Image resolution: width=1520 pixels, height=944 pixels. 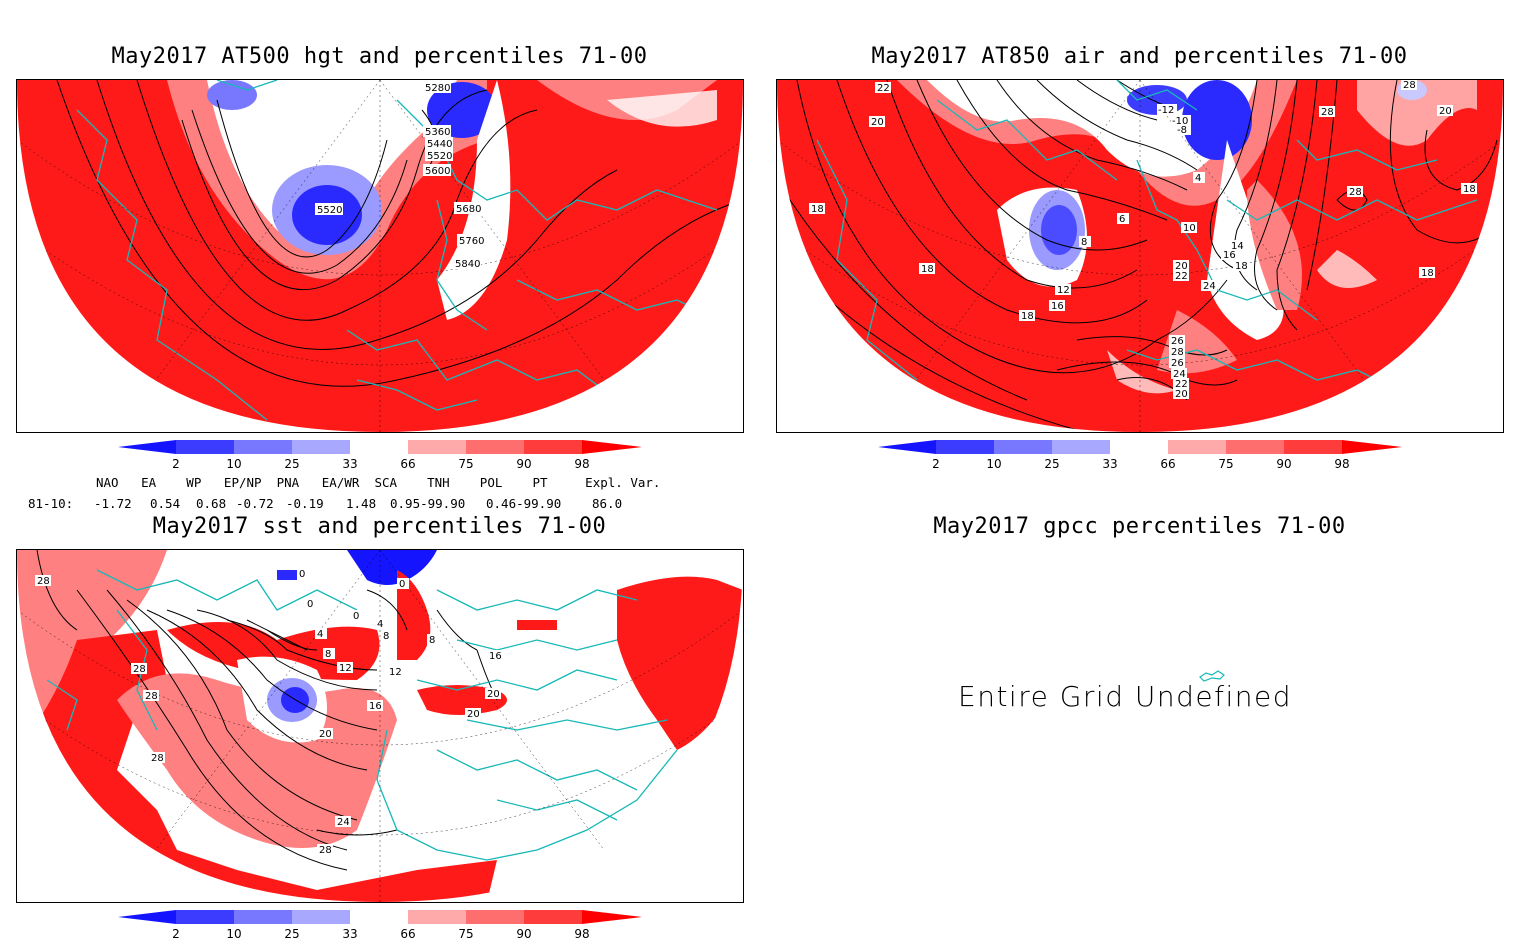 I want to click on nao-value: -1.72, so click(x=113, y=503).